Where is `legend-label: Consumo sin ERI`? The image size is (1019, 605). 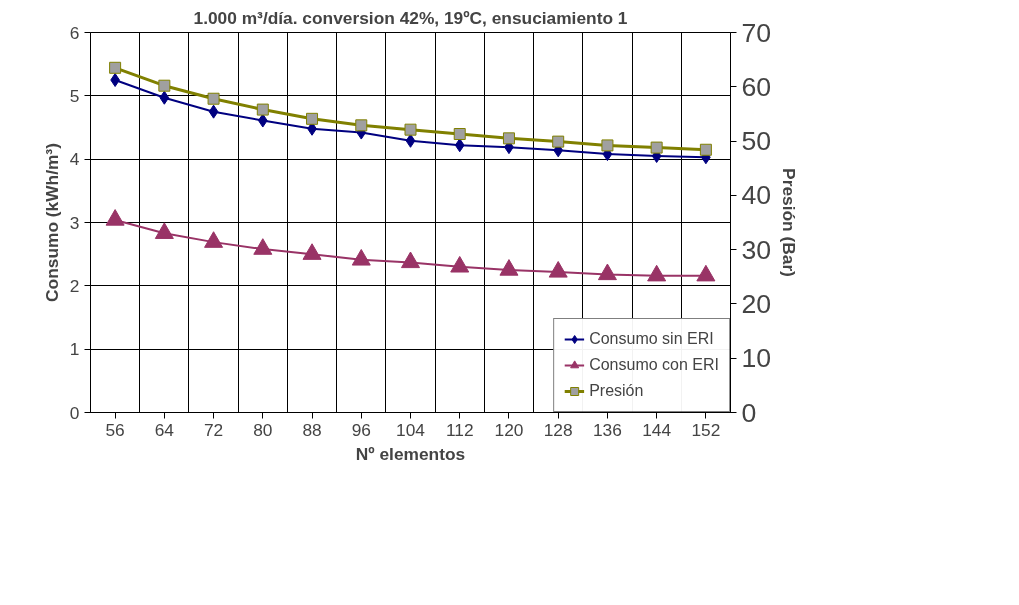 legend-label: Consumo sin ERI is located at coordinates (651, 339).